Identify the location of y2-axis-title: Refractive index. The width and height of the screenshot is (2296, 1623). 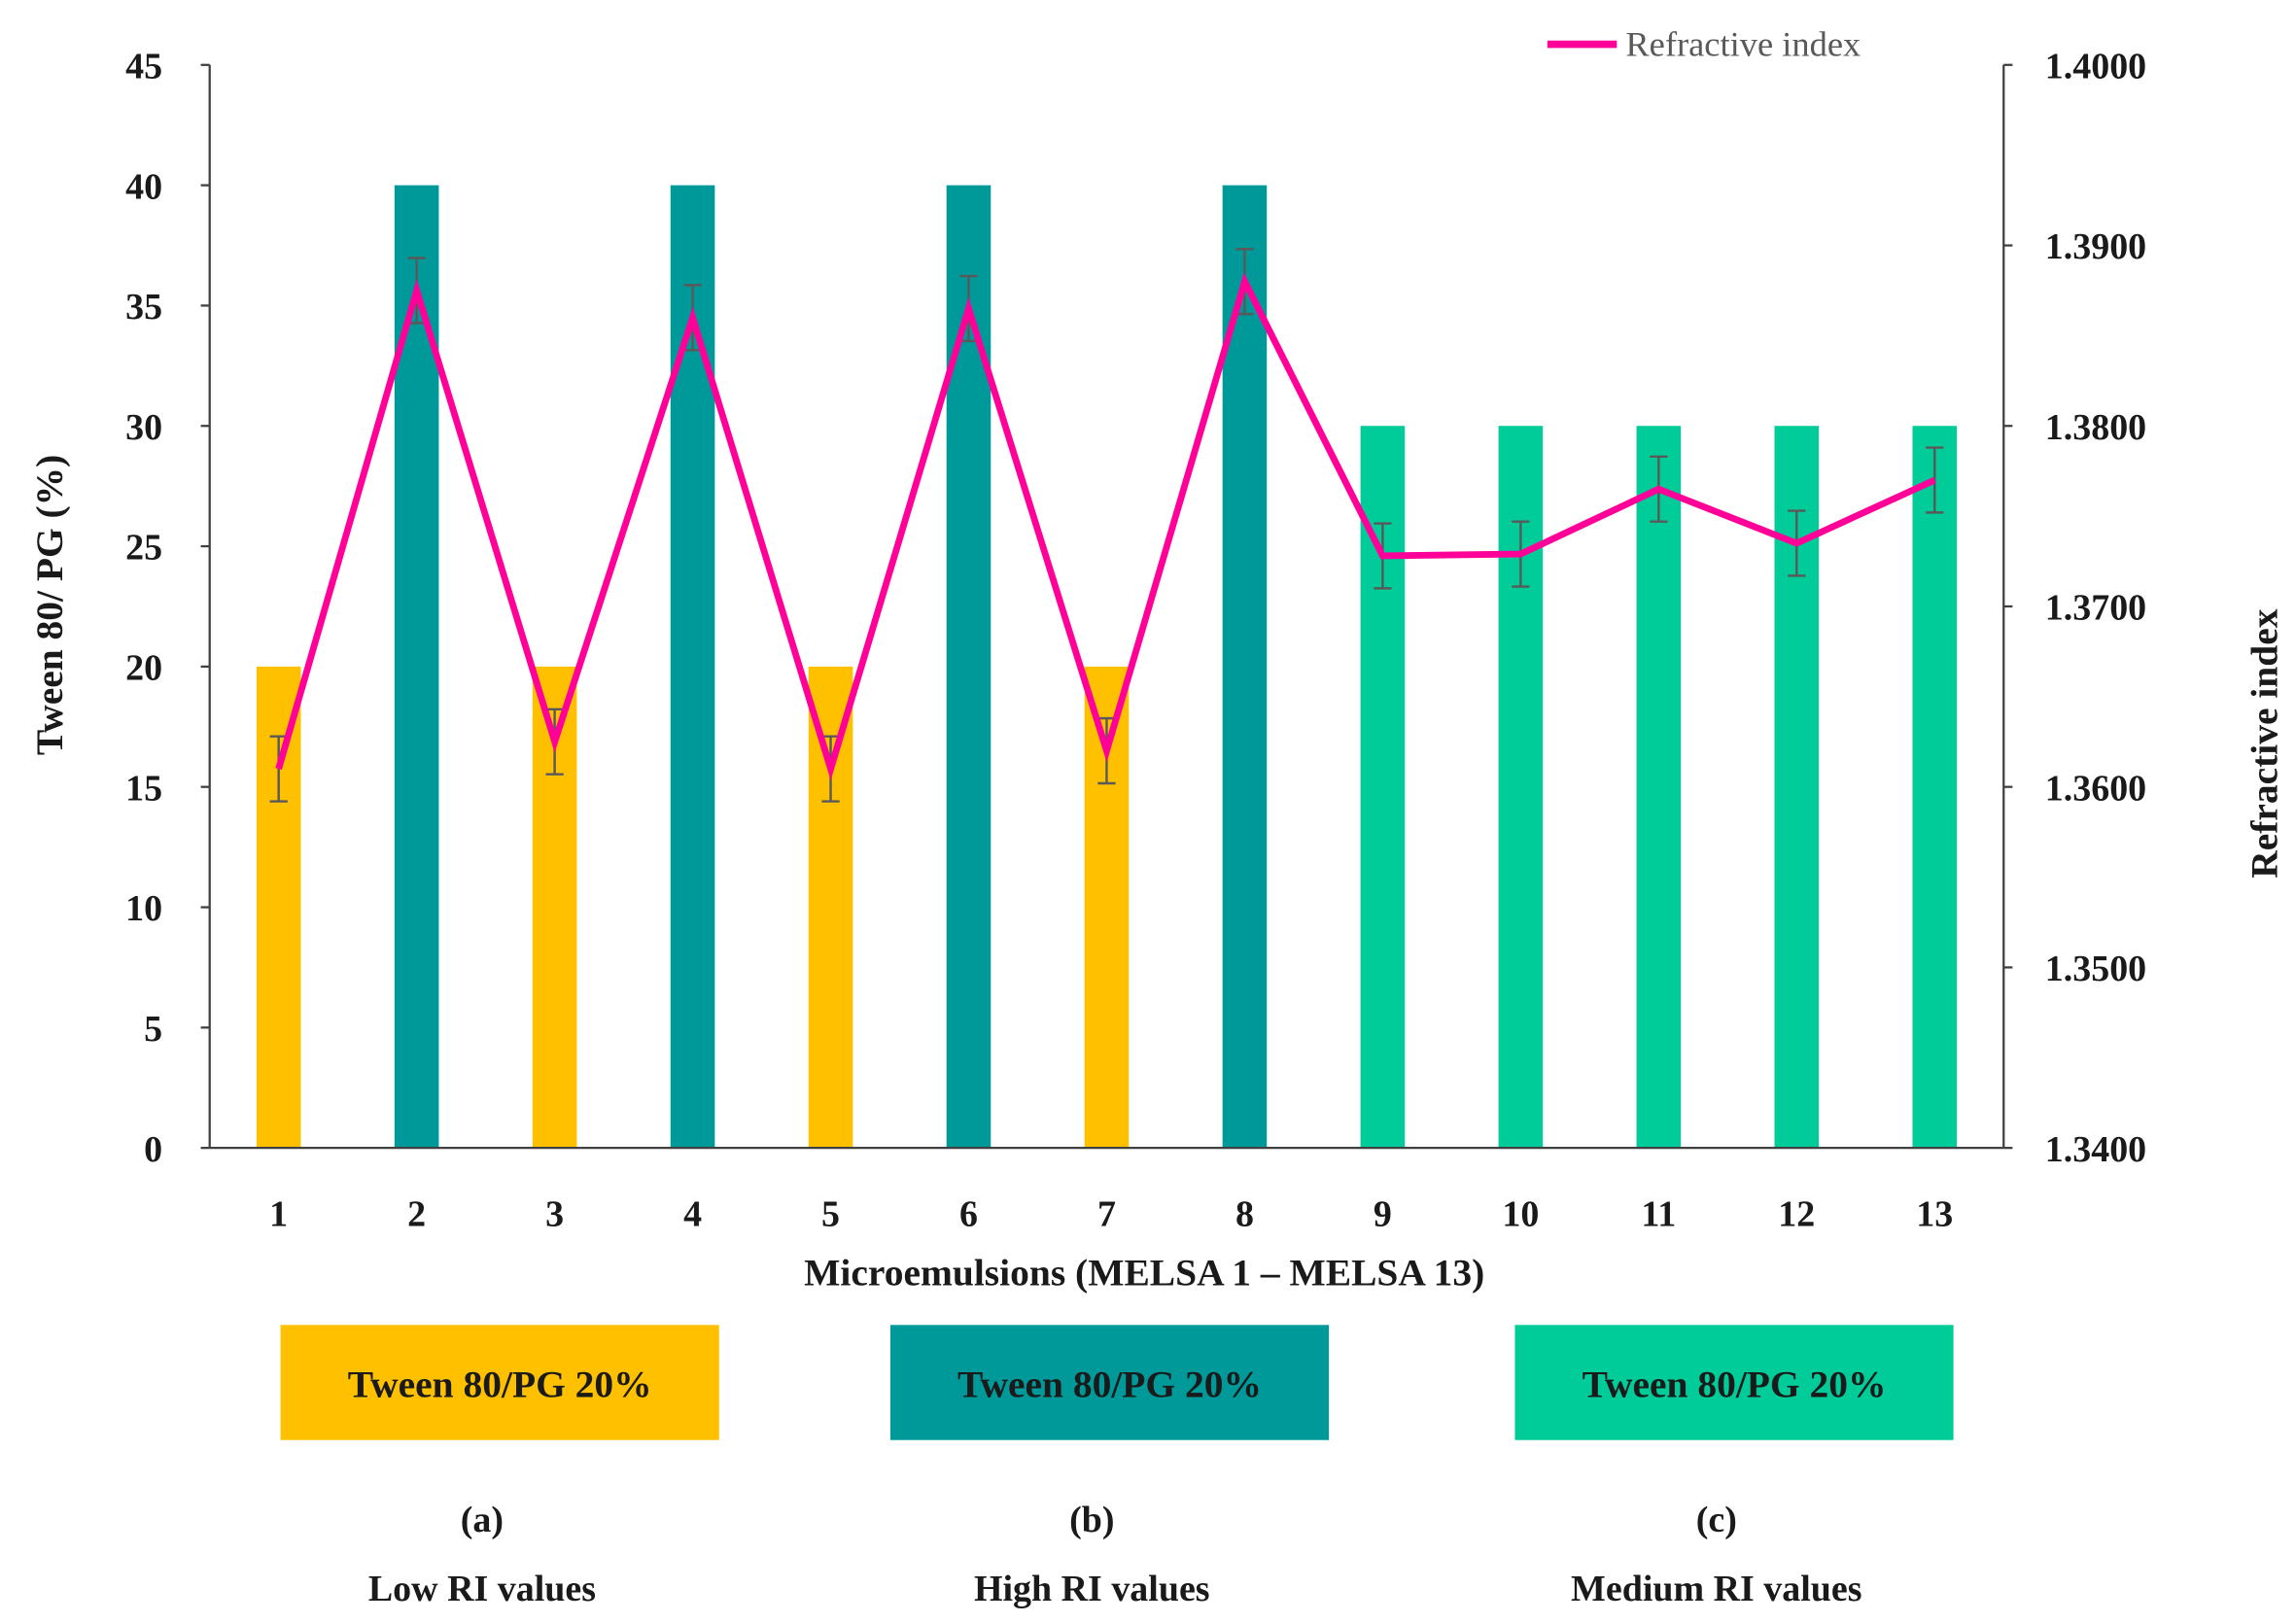
(2264, 743).